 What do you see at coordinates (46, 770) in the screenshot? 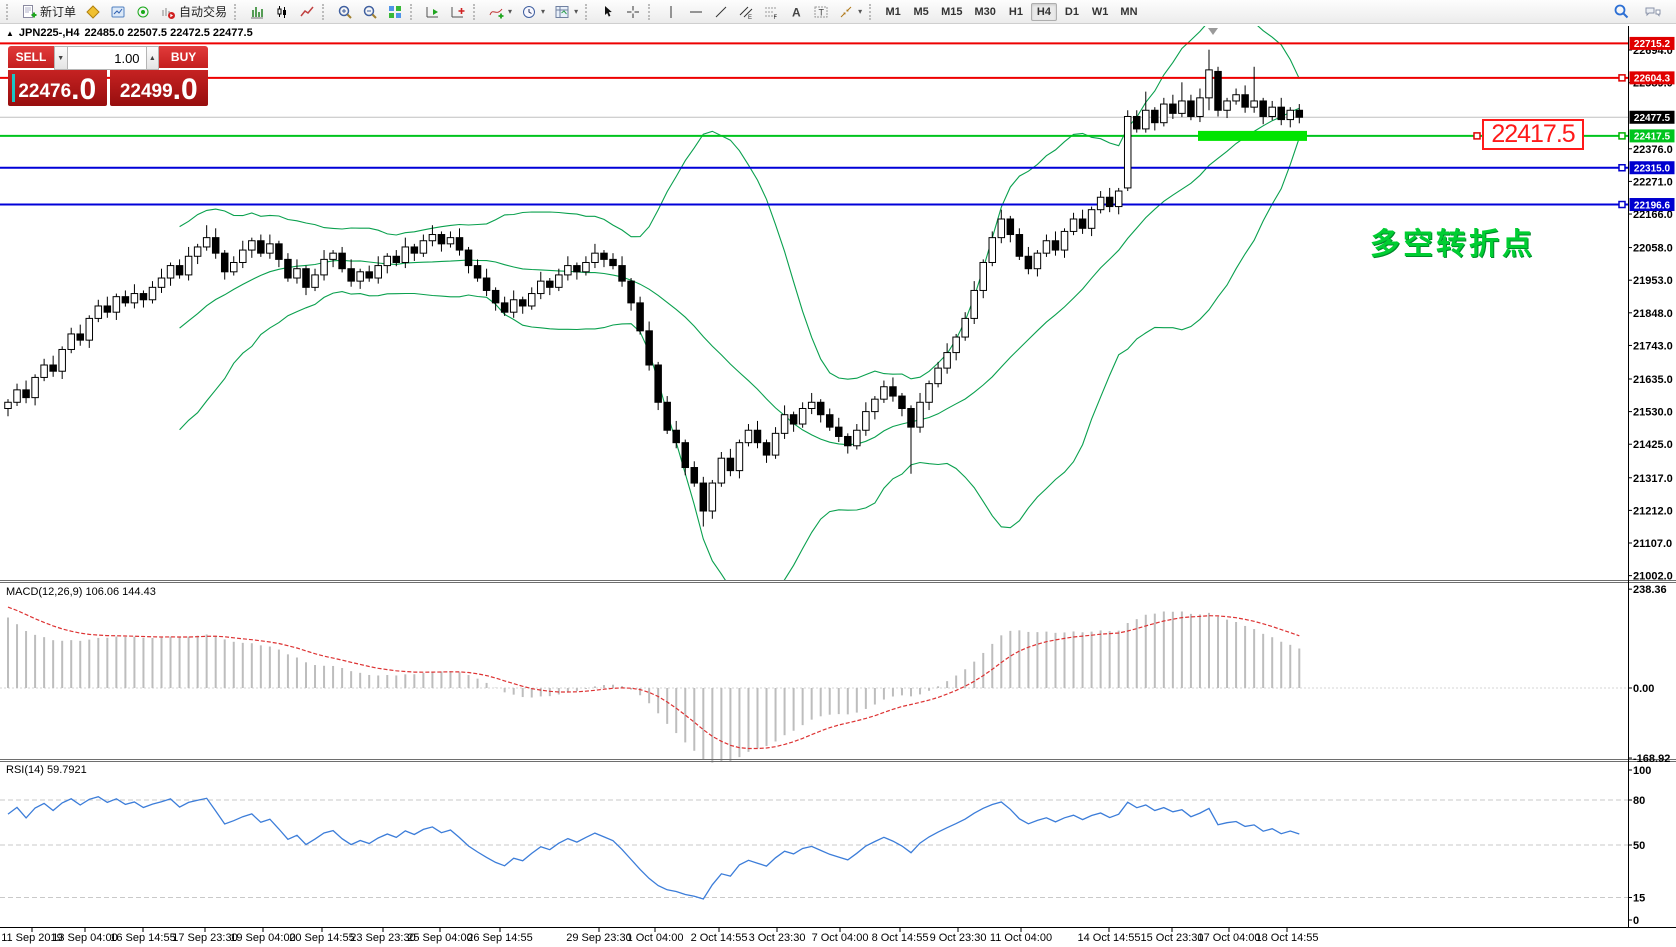
I see `rsi-indicator-label: RSI(14) 59.7921` at bounding box center [46, 770].